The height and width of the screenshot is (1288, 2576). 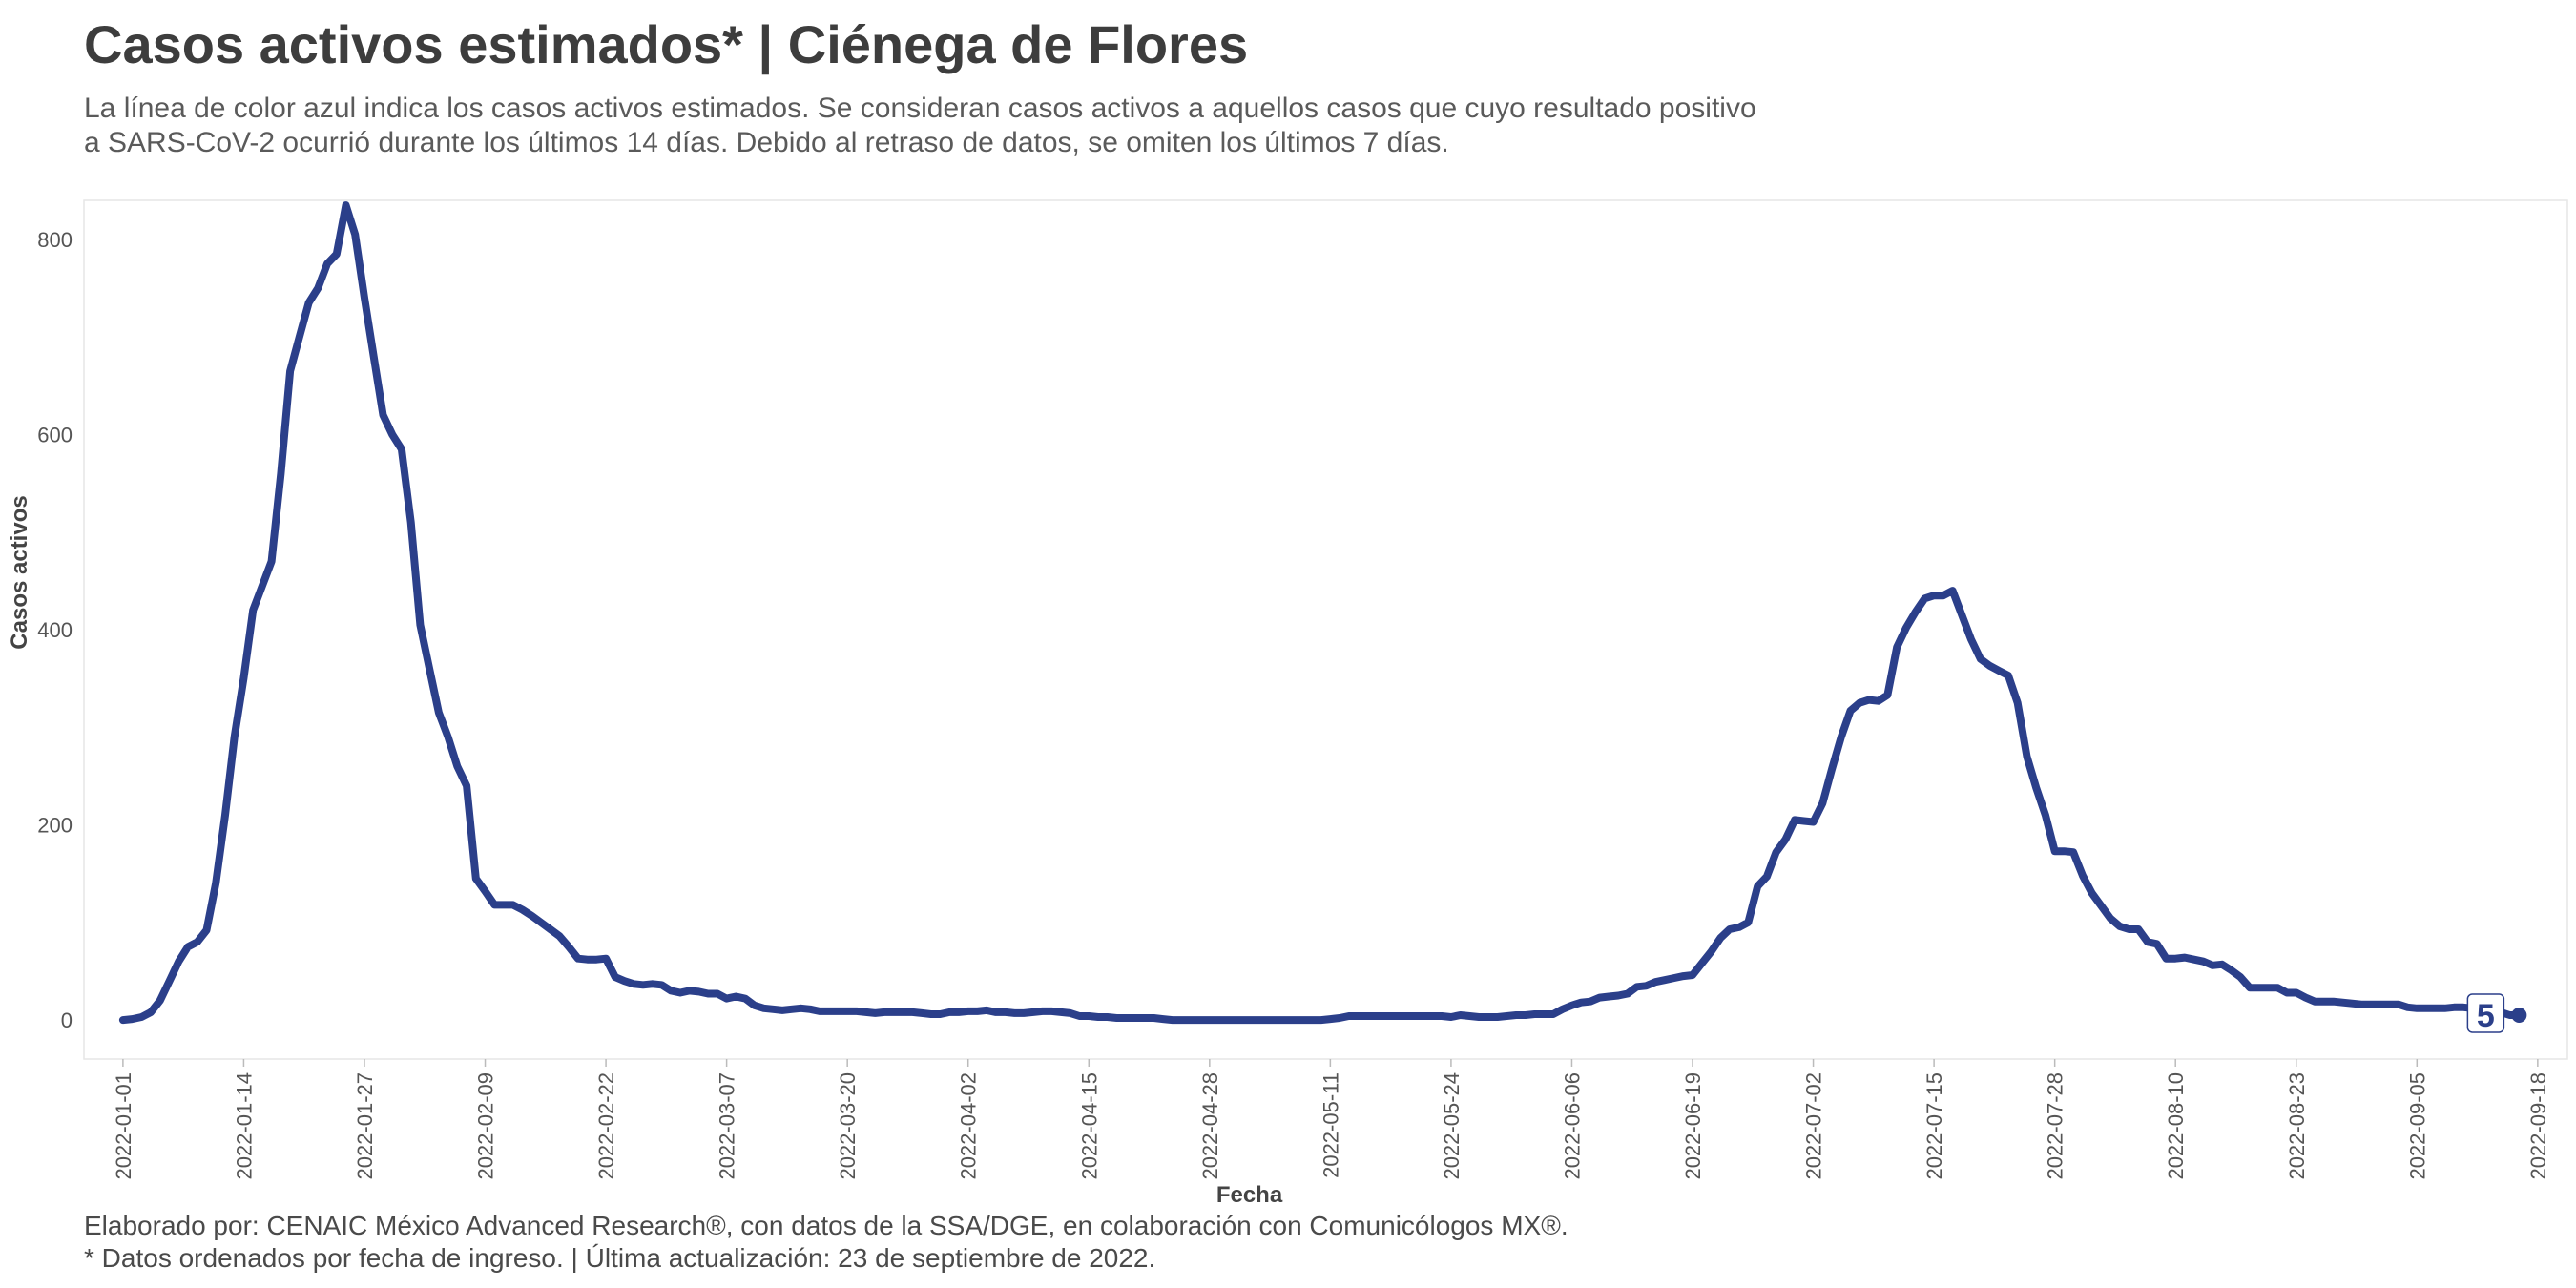 I want to click on x-tick-label: 2022-09-18, so click(x=2538, y=1126).